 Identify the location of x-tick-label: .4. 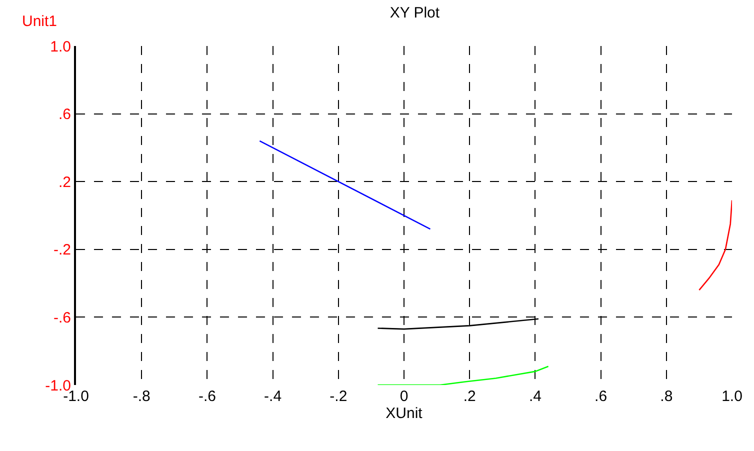
(535, 396).